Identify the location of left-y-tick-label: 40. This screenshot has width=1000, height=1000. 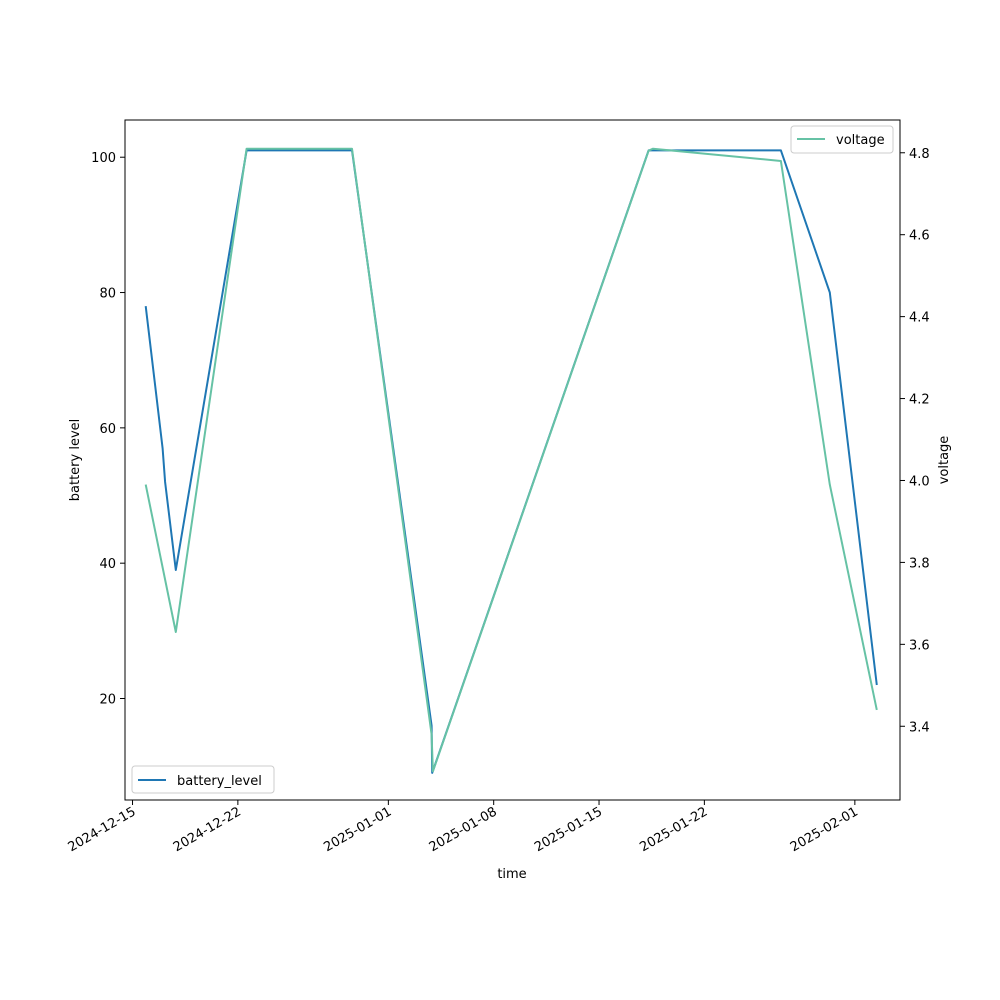
(107, 564).